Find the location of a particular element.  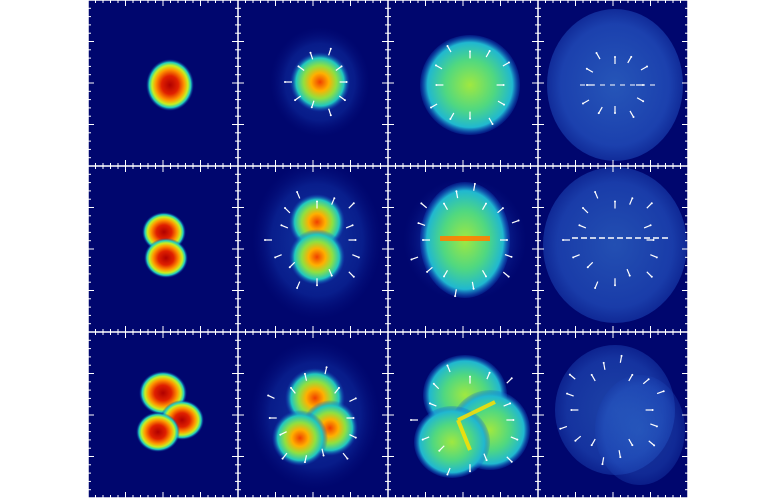

sheet is located at coordinates (476, 425).